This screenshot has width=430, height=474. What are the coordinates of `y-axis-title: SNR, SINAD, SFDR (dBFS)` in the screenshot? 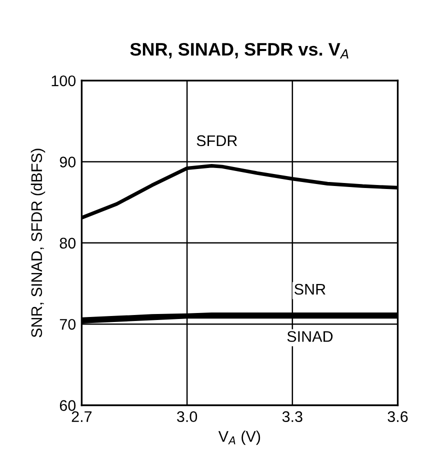 It's located at (38, 243).